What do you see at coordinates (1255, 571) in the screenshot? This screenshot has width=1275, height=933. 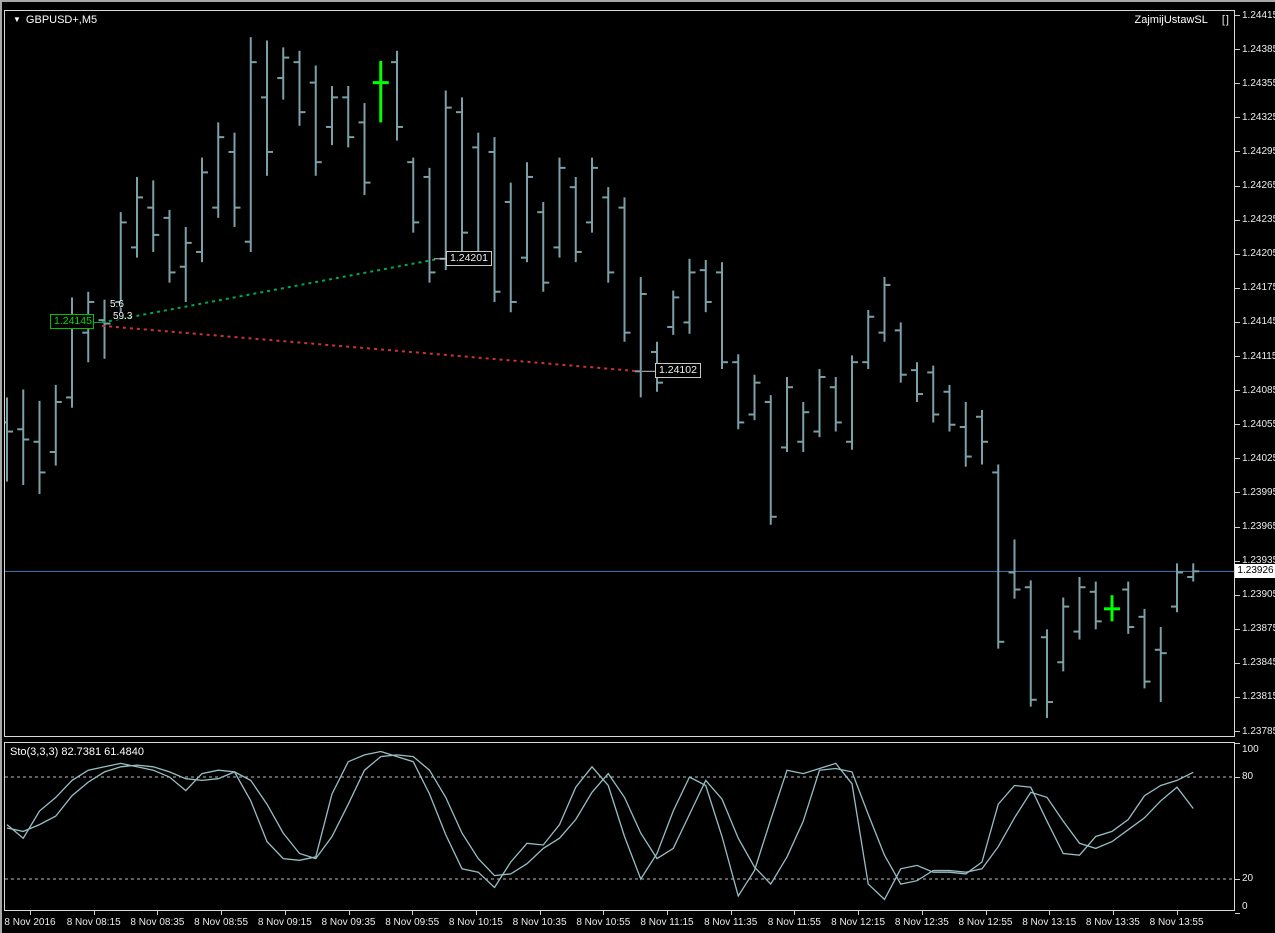 I see `current-price-badge: 1.23926` at bounding box center [1255, 571].